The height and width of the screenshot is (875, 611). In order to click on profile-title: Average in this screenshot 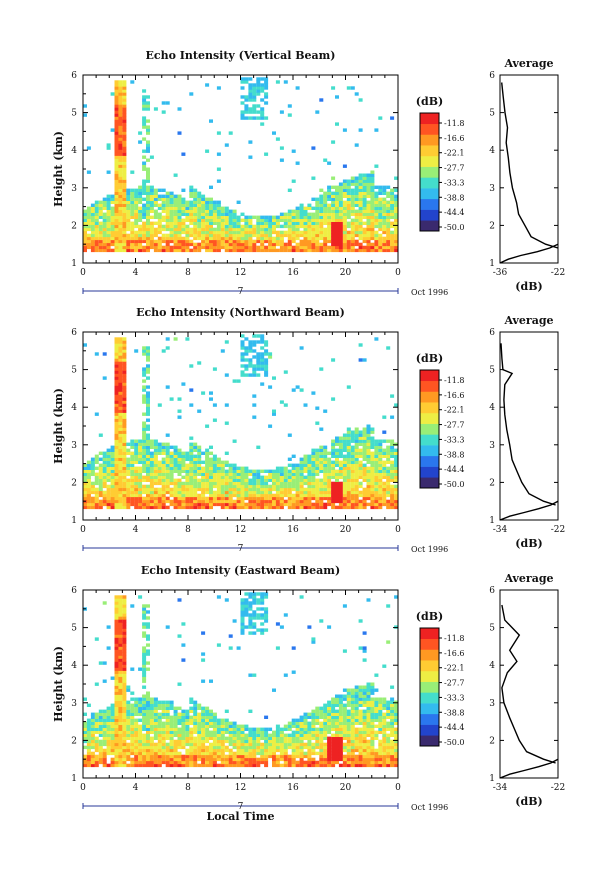, I will do `click(528, 320)`.